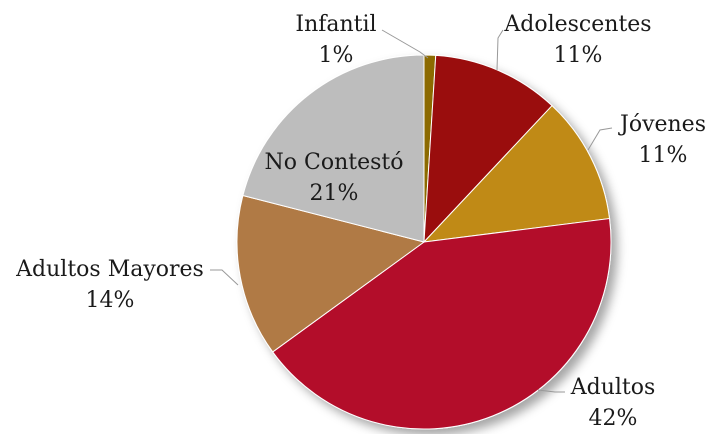 The image size is (717, 434). I want to click on value-label: 14%, so click(110, 300).